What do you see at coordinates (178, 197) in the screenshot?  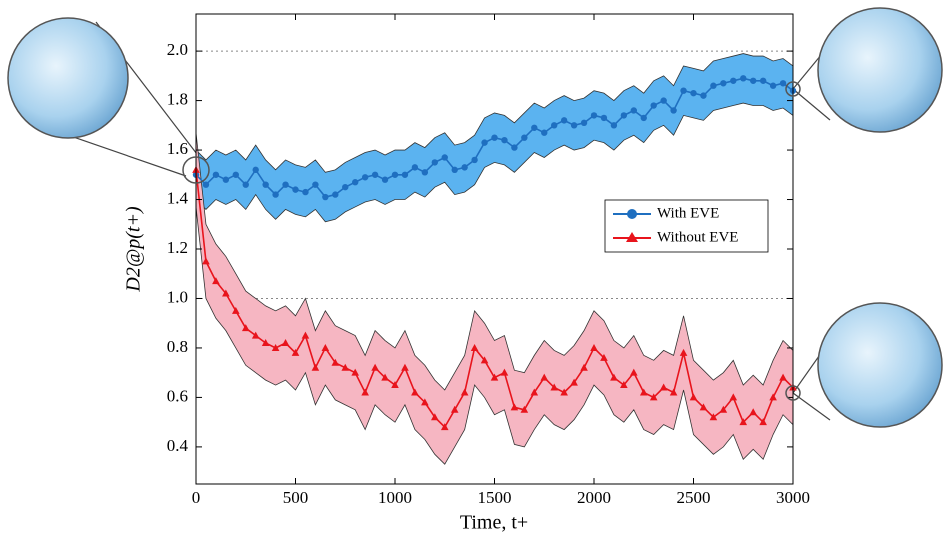 I see `y-tick-label: 1.4` at bounding box center [178, 197].